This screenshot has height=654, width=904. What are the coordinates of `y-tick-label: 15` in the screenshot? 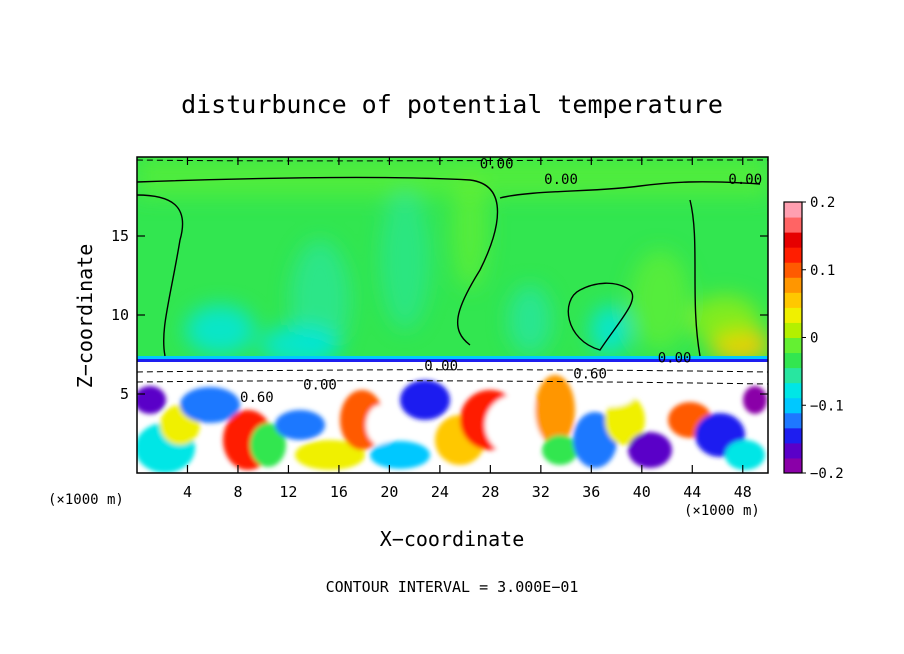 It's located at (120, 236).